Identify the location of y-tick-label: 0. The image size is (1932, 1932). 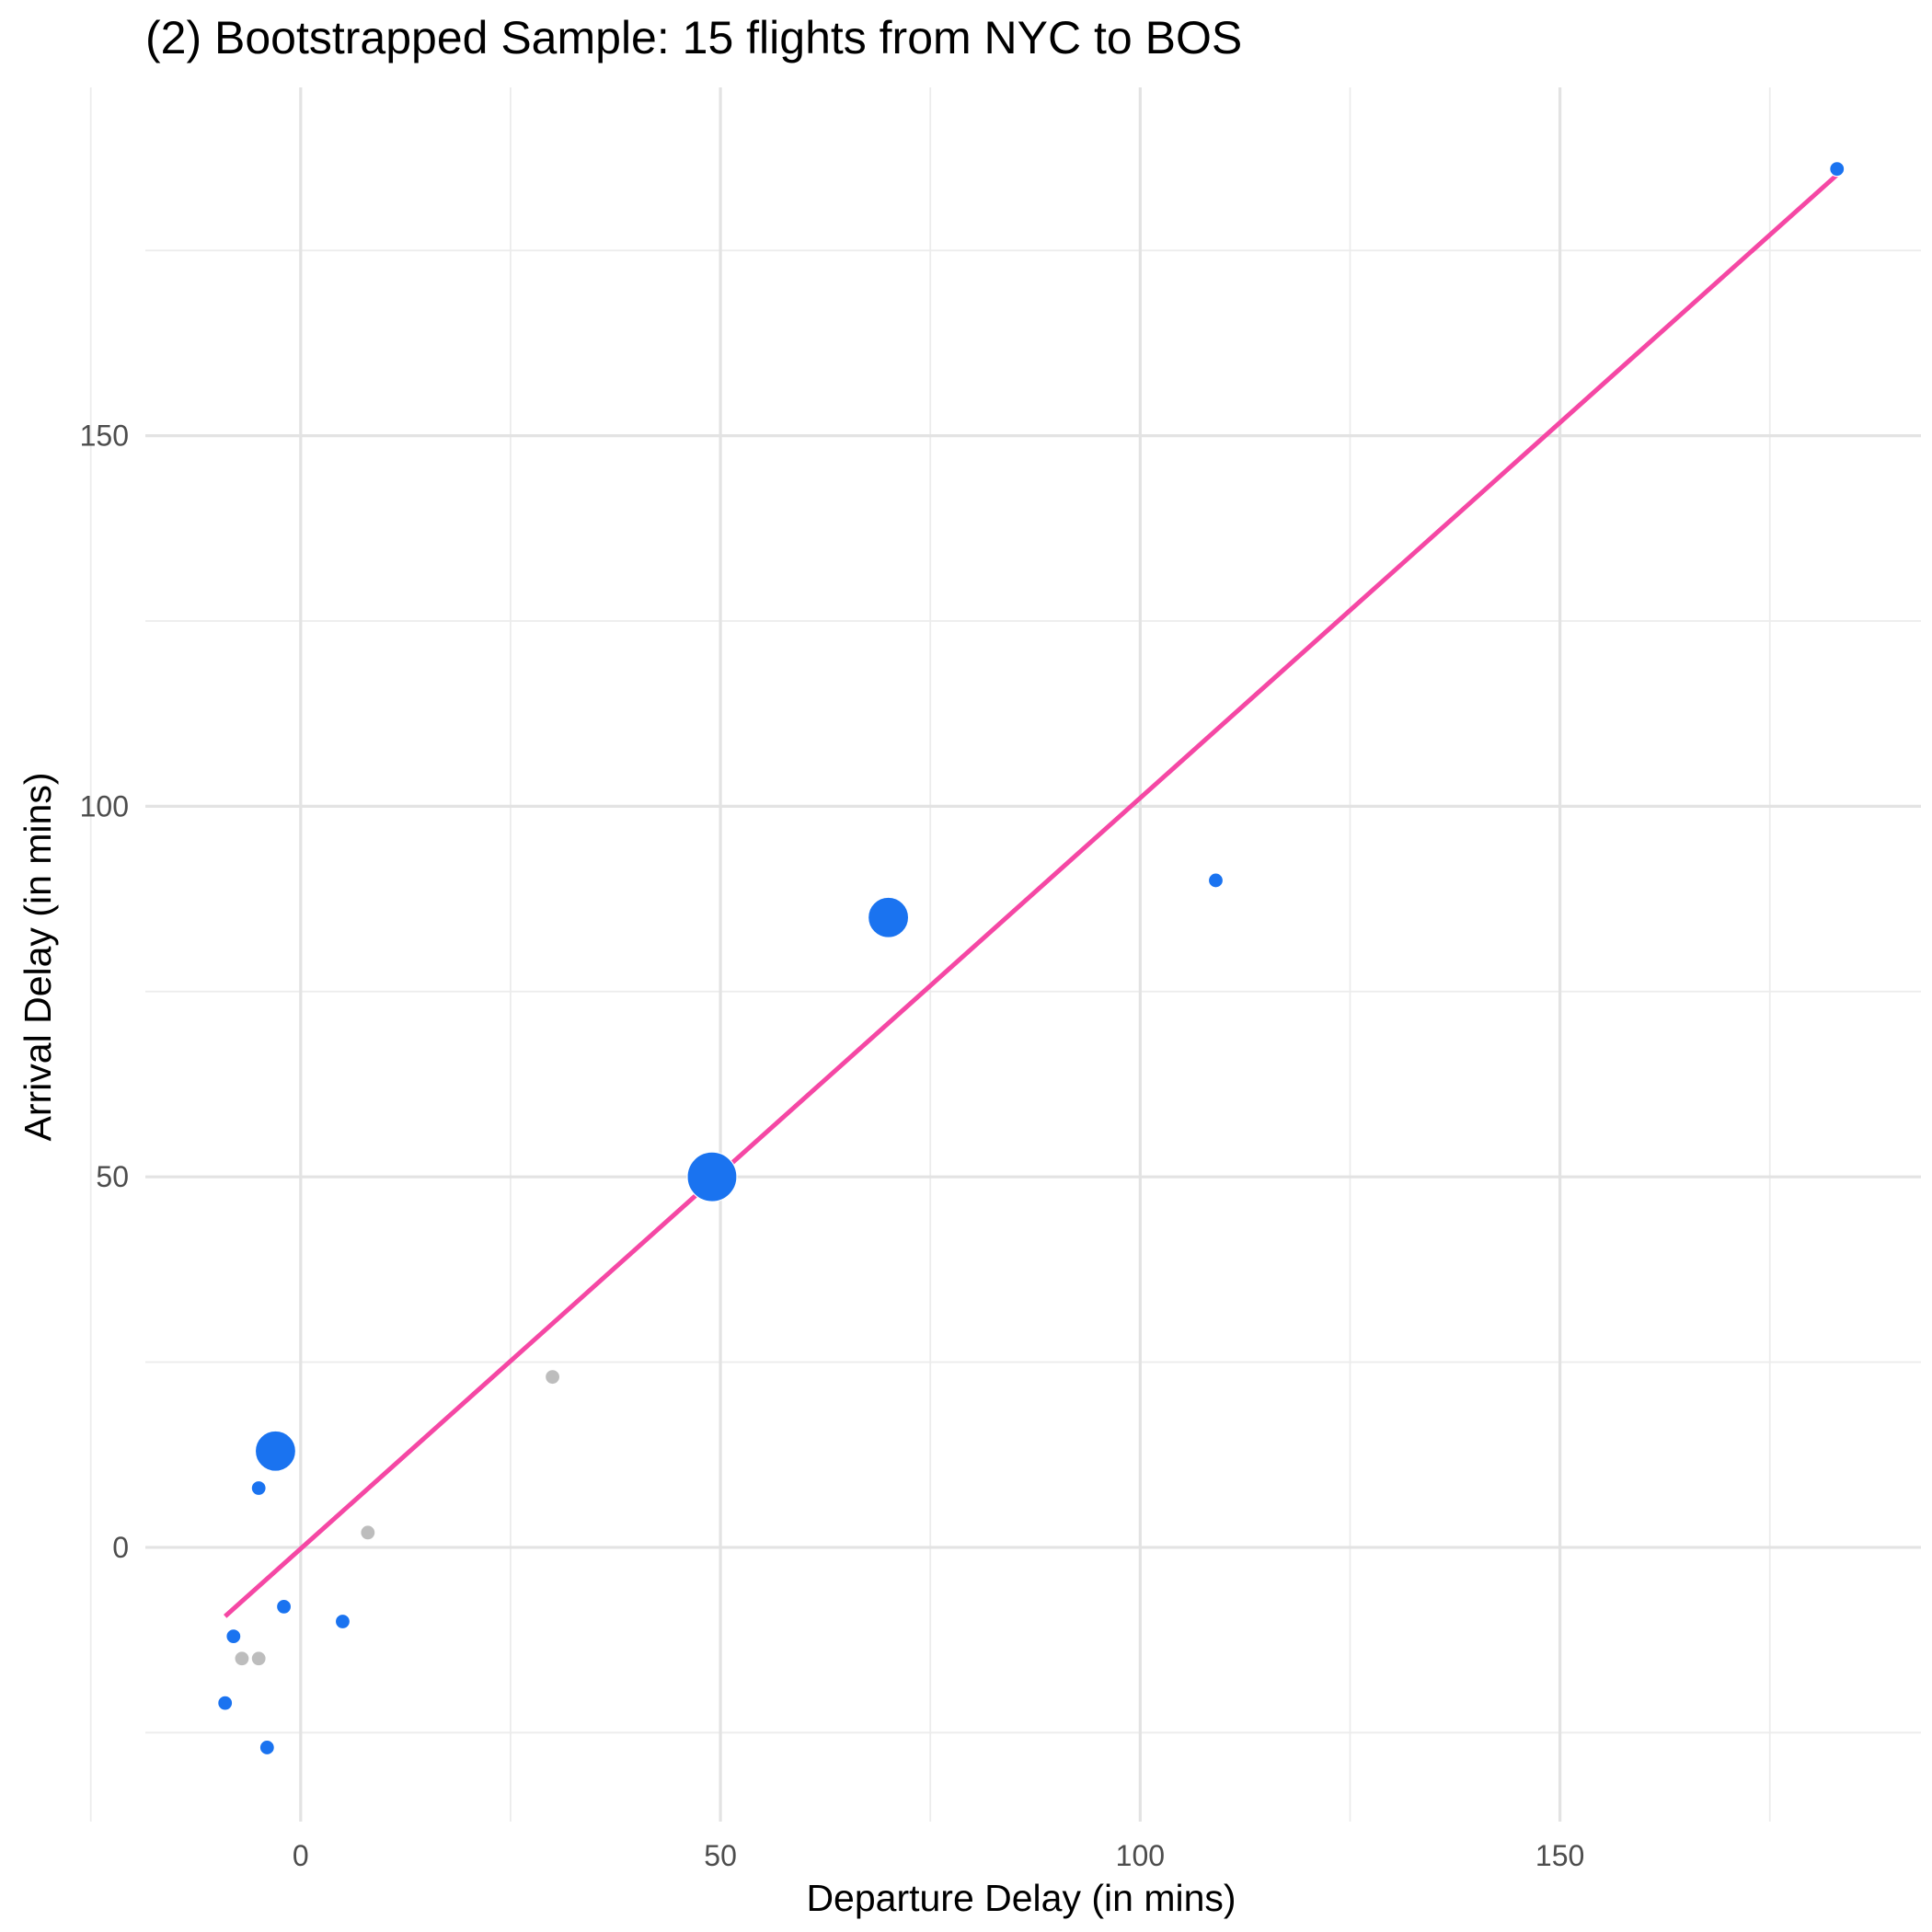
(120, 1547).